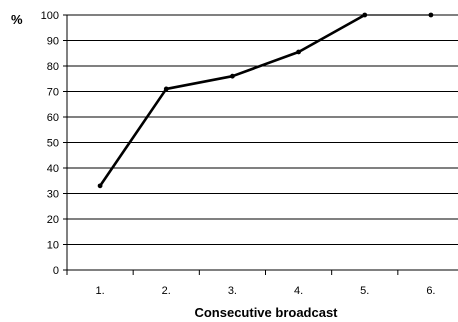  What do you see at coordinates (298, 291) in the screenshot?
I see `x-tick-label-4: 4.` at bounding box center [298, 291].